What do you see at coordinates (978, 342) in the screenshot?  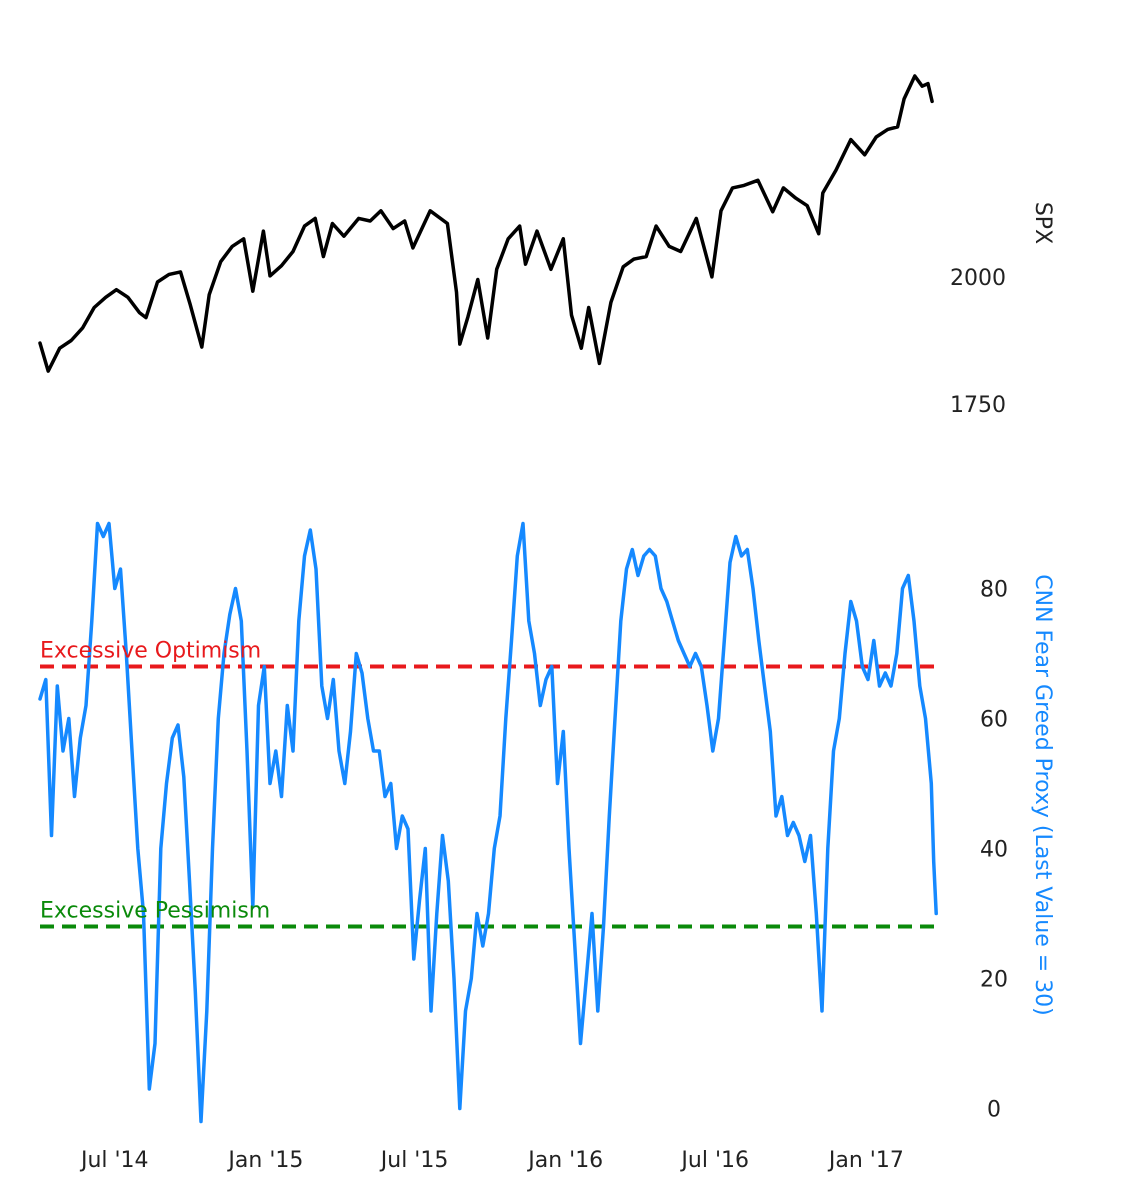 I see `spx-y-ticks: 1750 2000` at bounding box center [978, 342].